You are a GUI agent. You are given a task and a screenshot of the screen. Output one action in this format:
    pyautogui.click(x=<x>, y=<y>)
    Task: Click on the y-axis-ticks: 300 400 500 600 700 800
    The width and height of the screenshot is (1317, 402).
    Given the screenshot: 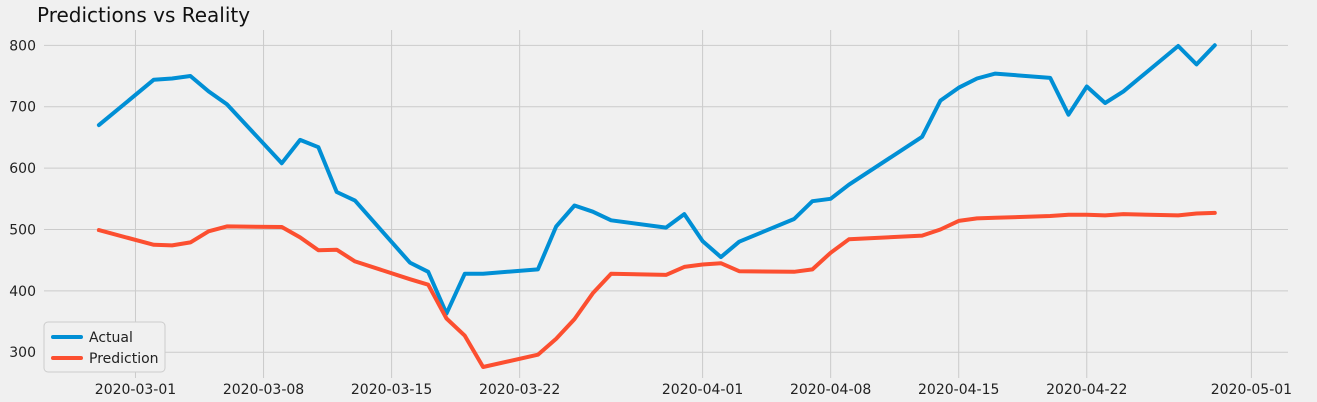 What is the action you would take?
    pyautogui.click(x=22, y=199)
    